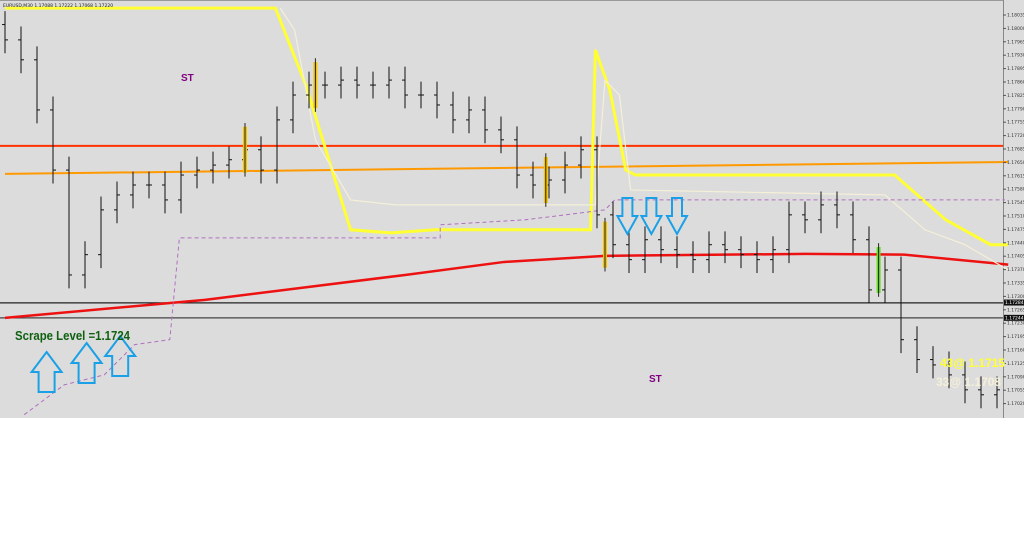 The image size is (1024, 538). I want to click on y-tick-label: 1.17160, so click(1015, 351).